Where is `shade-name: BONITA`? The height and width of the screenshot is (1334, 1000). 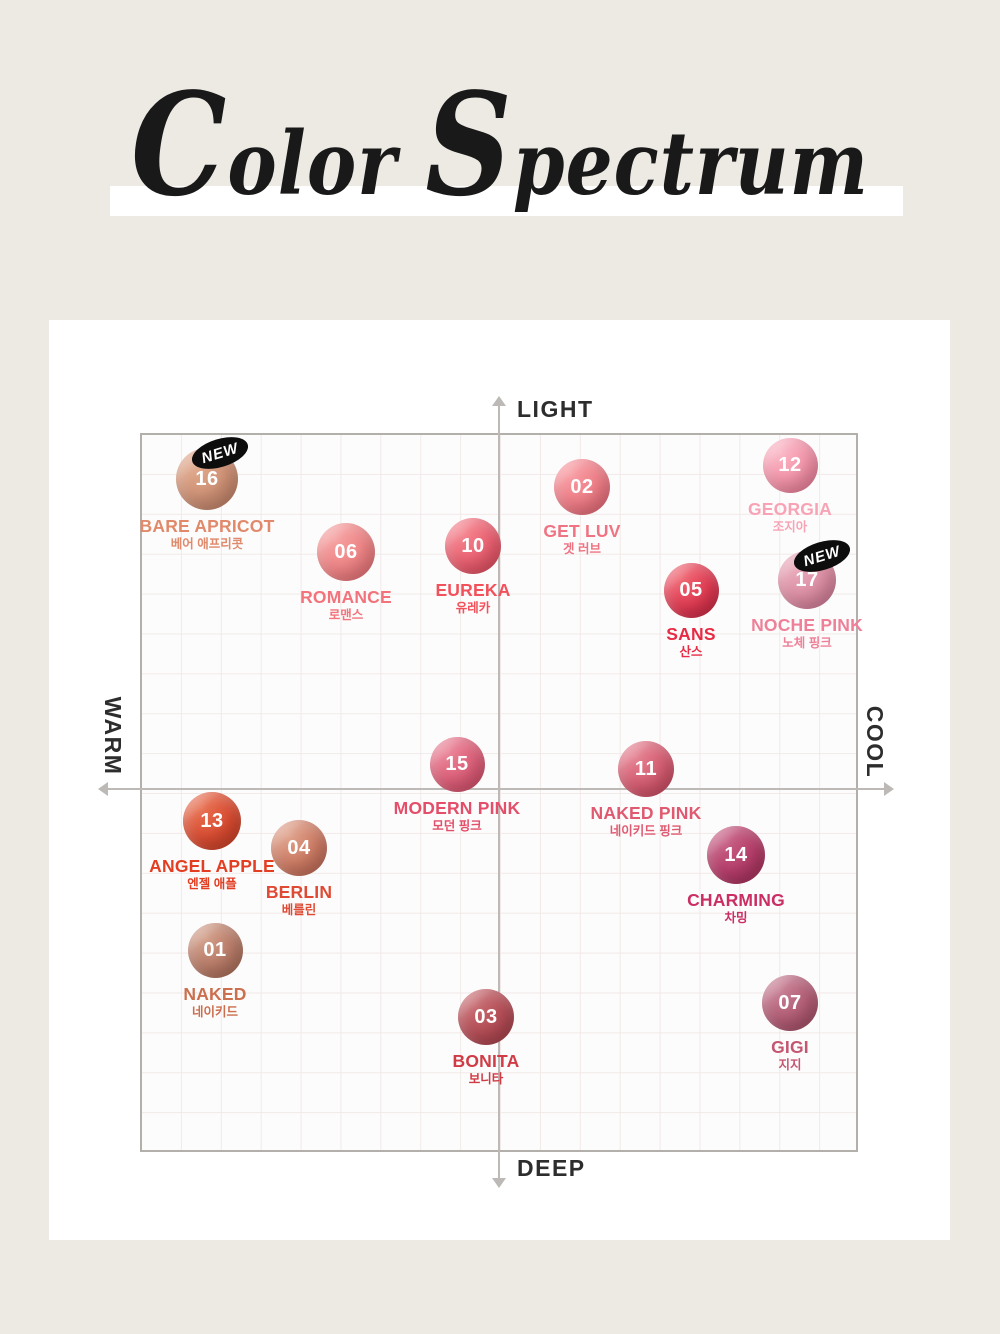
shade-name: BONITA is located at coordinates (486, 1061).